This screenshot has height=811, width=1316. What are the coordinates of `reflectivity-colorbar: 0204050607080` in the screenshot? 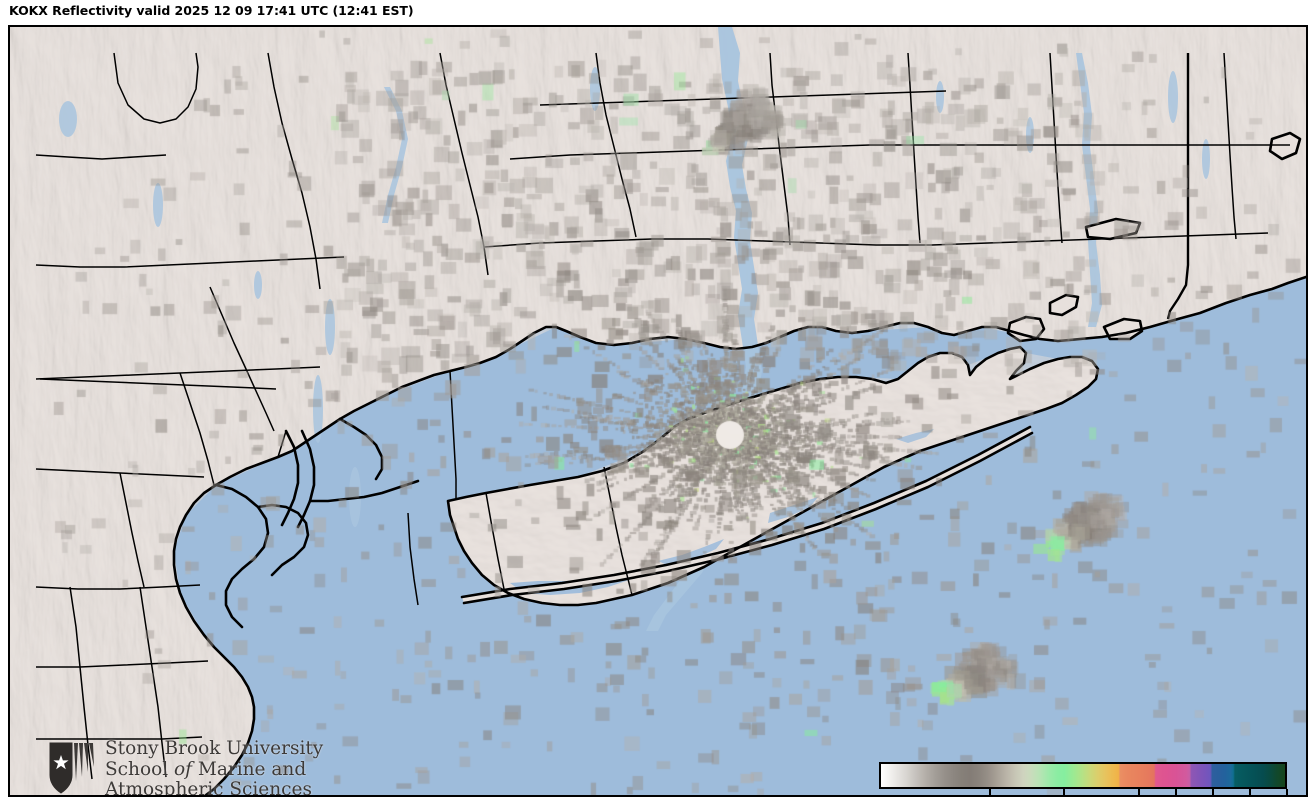 It's located at (1083, 778).